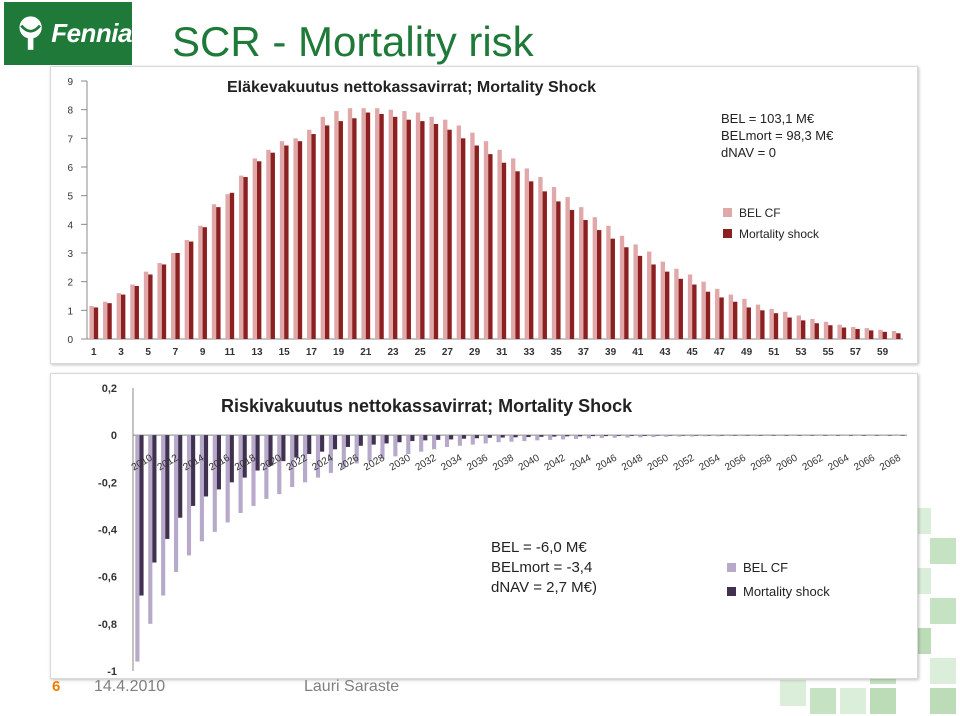 Image resolution: width=960 pixels, height=716 pixels. What do you see at coordinates (529, 352) in the screenshot?
I see `x-tick-label: 33` at bounding box center [529, 352].